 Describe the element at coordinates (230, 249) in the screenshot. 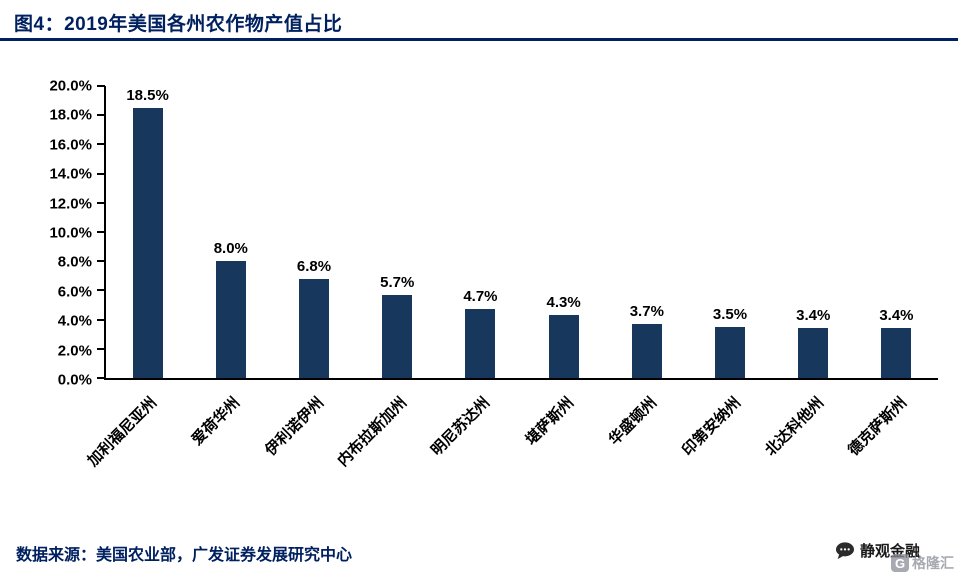

I see `bar-value-label: 8.0%` at that location.